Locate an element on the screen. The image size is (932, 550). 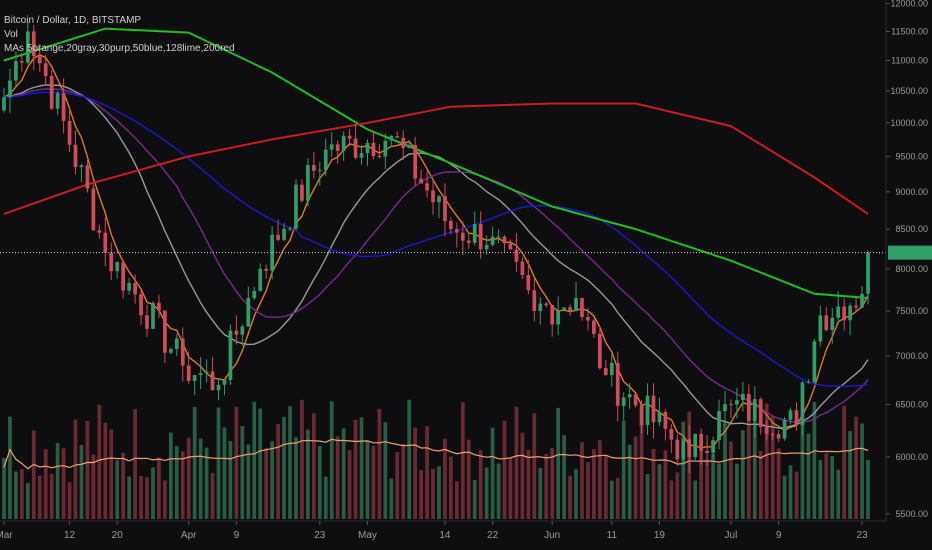
price-tick-label: 10500.00 is located at coordinates (909, 91).